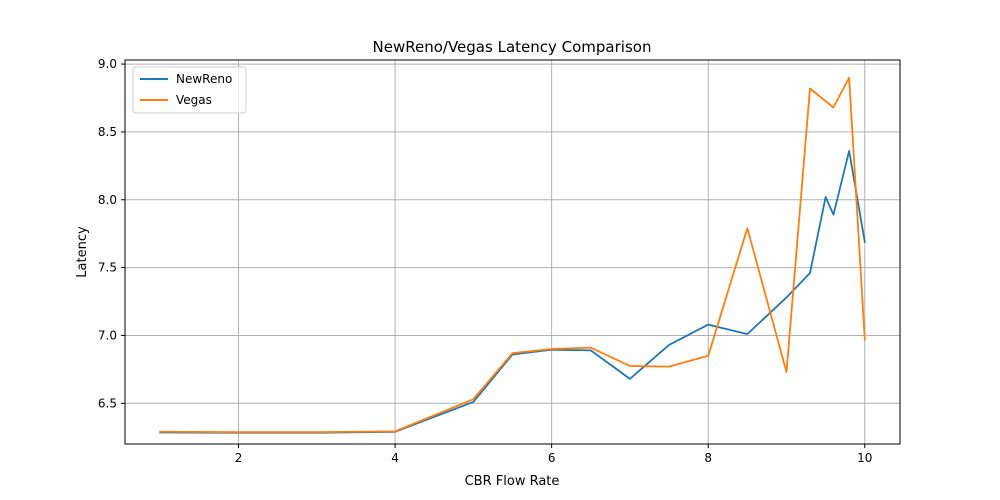 This screenshot has height=500, width=1000. What do you see at coordinates (552, 458) in the screenshot?
I see `x-tick-label: 6` at bounding box center [552, 458].